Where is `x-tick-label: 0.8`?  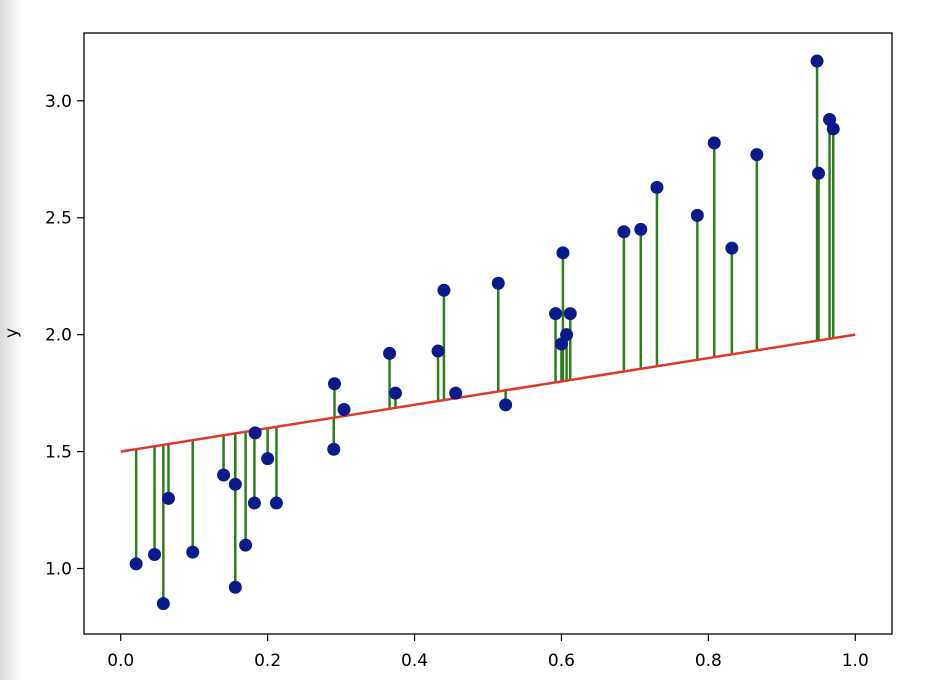 x-tick-label: 0.8 is located at coordinates (708, 661).